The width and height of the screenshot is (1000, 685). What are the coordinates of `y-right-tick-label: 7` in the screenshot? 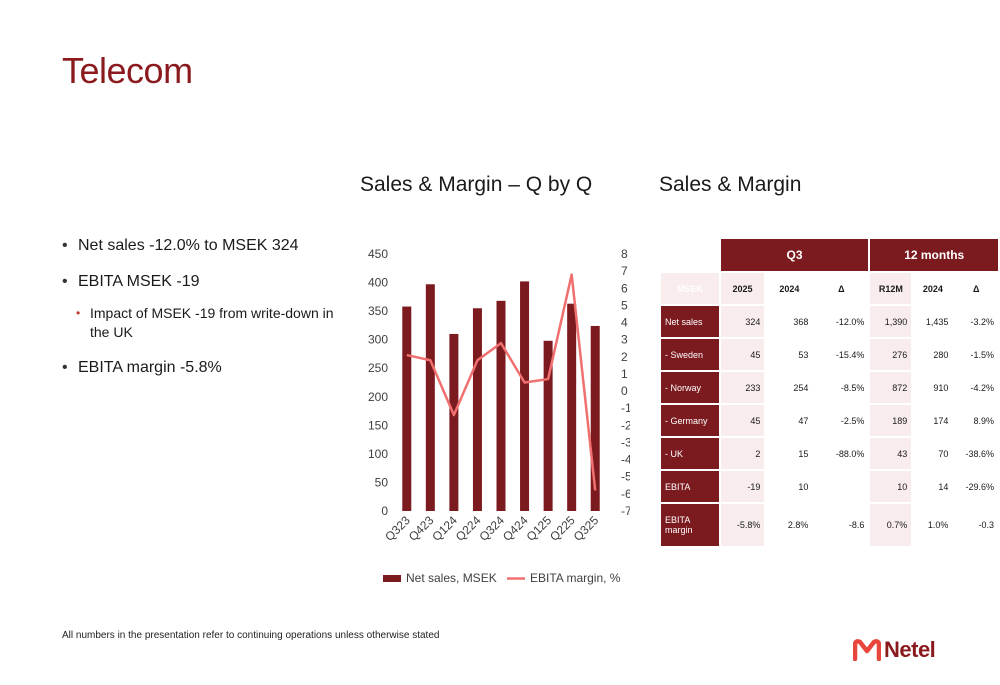 It's located at (624, 271).